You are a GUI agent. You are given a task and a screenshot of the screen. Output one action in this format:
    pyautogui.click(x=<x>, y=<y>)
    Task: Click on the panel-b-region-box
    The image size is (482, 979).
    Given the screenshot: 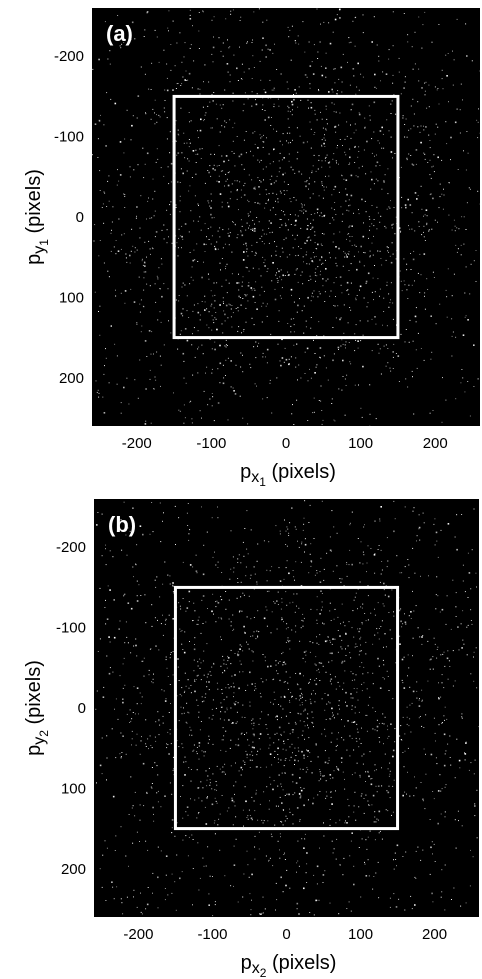 What is the action you would take?
    pyautogui.click(x=286, y=708)
    